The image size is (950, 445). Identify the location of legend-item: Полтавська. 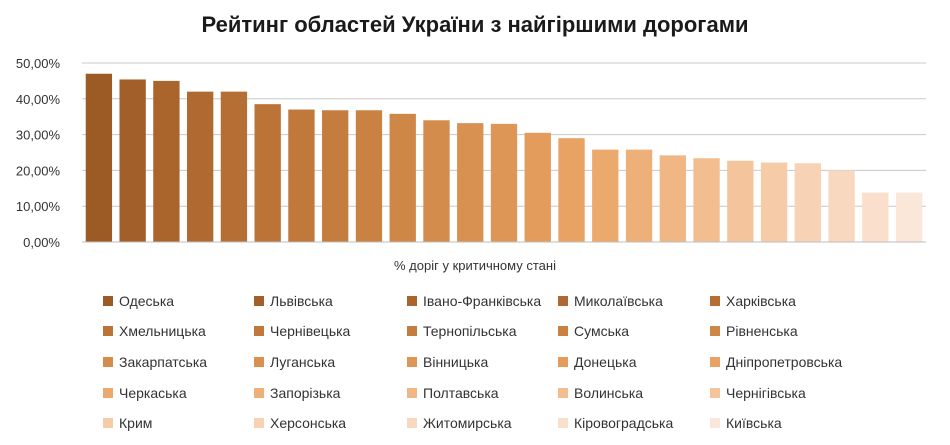
(453, 393).